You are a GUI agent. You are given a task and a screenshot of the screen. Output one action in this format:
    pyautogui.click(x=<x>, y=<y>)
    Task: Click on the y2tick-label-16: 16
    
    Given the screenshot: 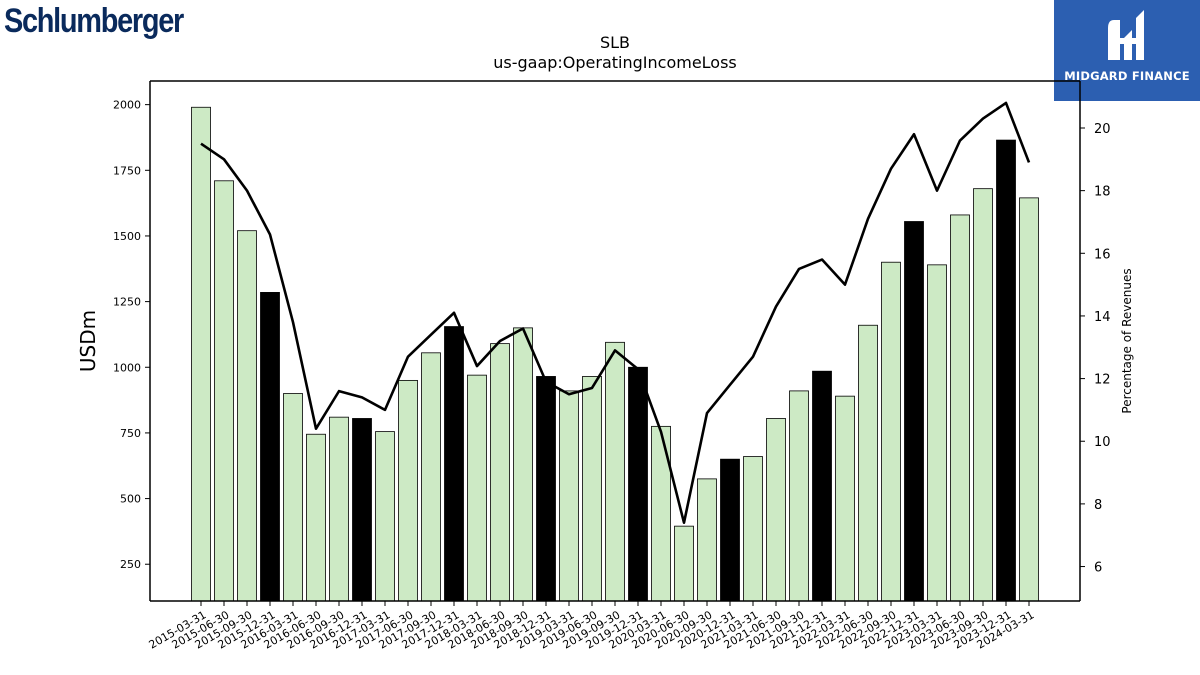 What is the action you would take?
    pyautogui.click(x=1102, y=254)
    